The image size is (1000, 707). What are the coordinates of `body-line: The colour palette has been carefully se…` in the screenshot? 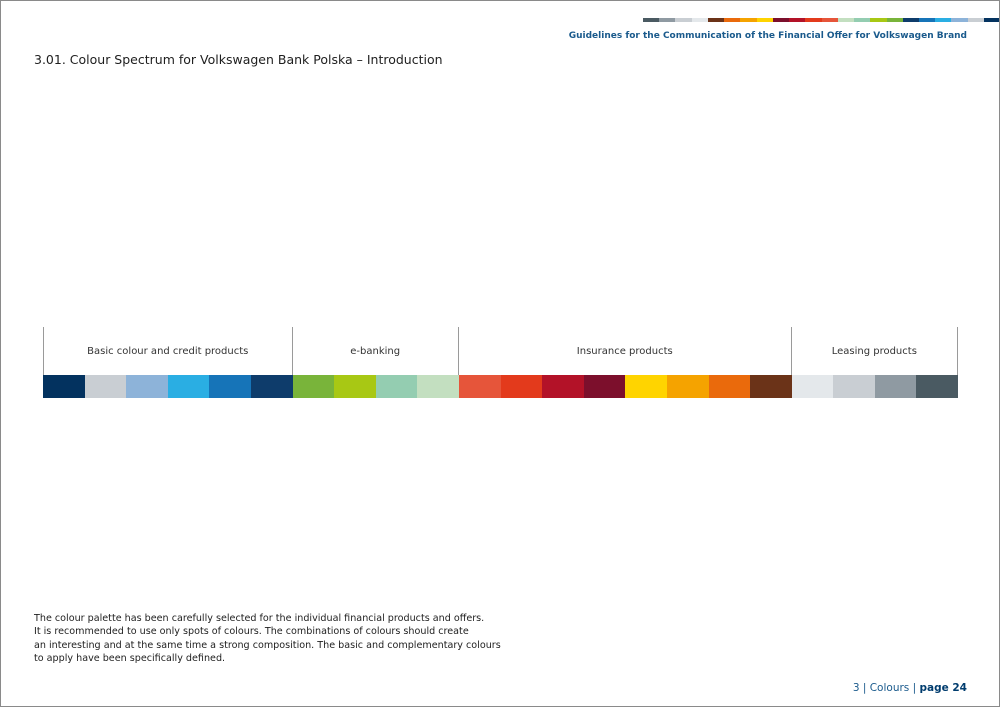 It's located at (259, 618).